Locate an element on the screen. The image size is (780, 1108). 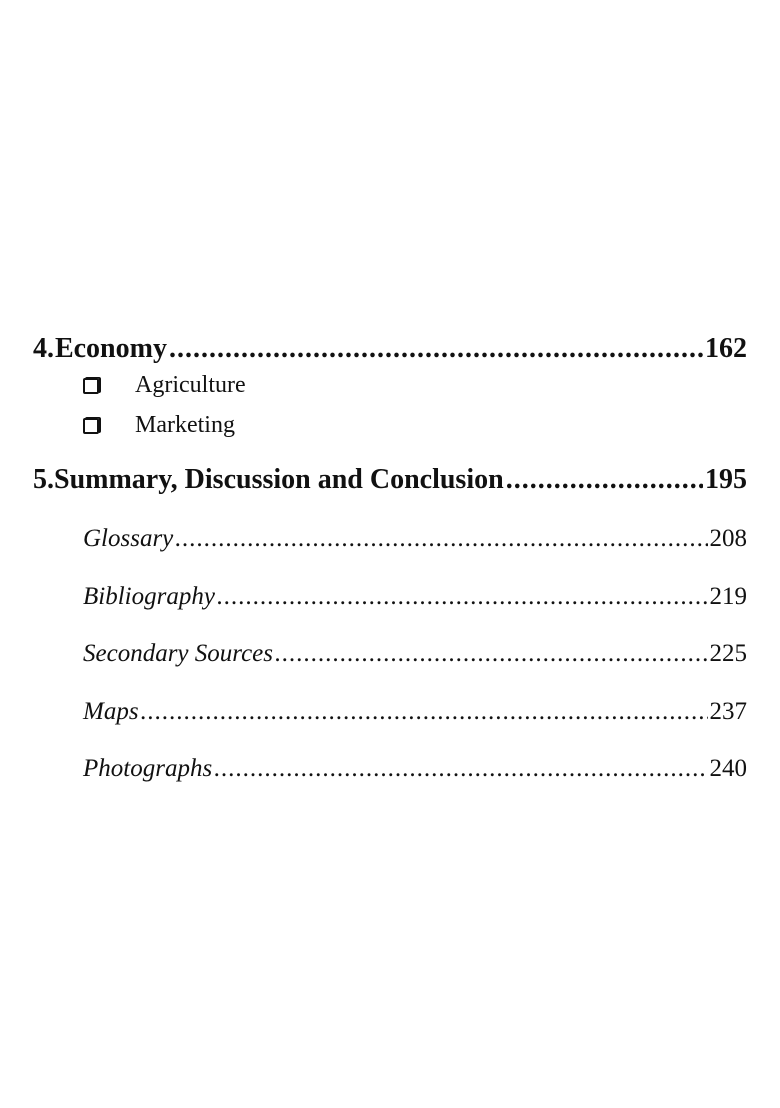
page-number: 225 is located at coordinates (728, 653).